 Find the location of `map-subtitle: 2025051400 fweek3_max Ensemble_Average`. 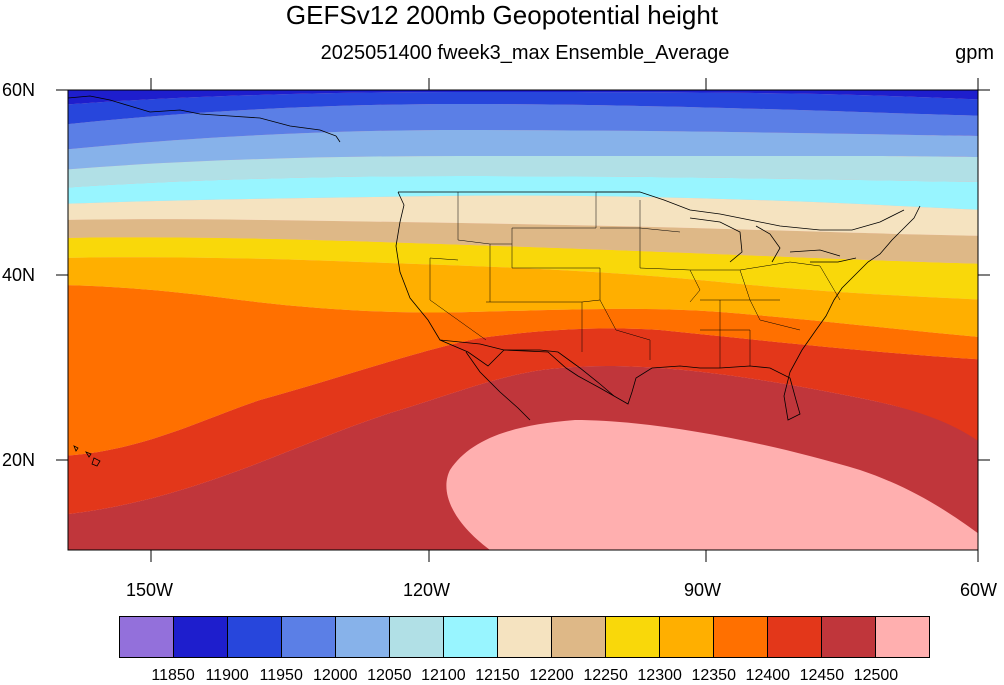

map-subtitle: 2025051400 fweek3_max Ensemble_Average is located at coordinates (525, 53).